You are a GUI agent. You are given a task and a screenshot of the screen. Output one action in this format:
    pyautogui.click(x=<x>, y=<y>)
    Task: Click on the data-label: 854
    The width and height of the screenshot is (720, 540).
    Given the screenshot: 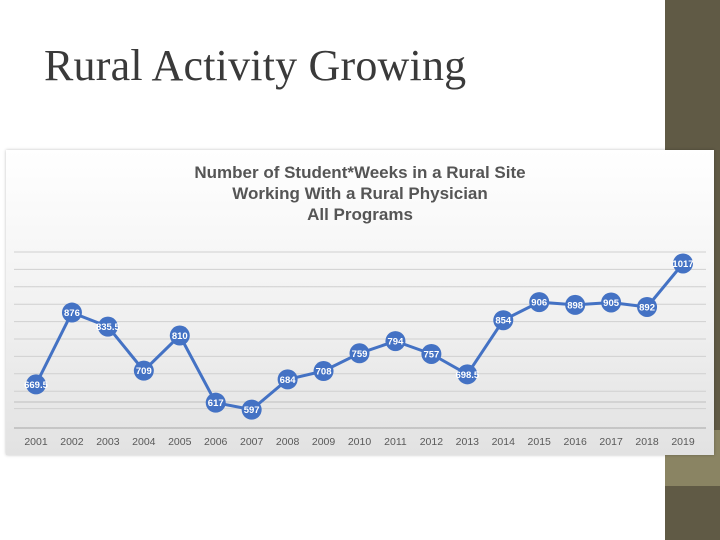 What is the action you would take?
    pyautogui.click(x=503, y=321)
    